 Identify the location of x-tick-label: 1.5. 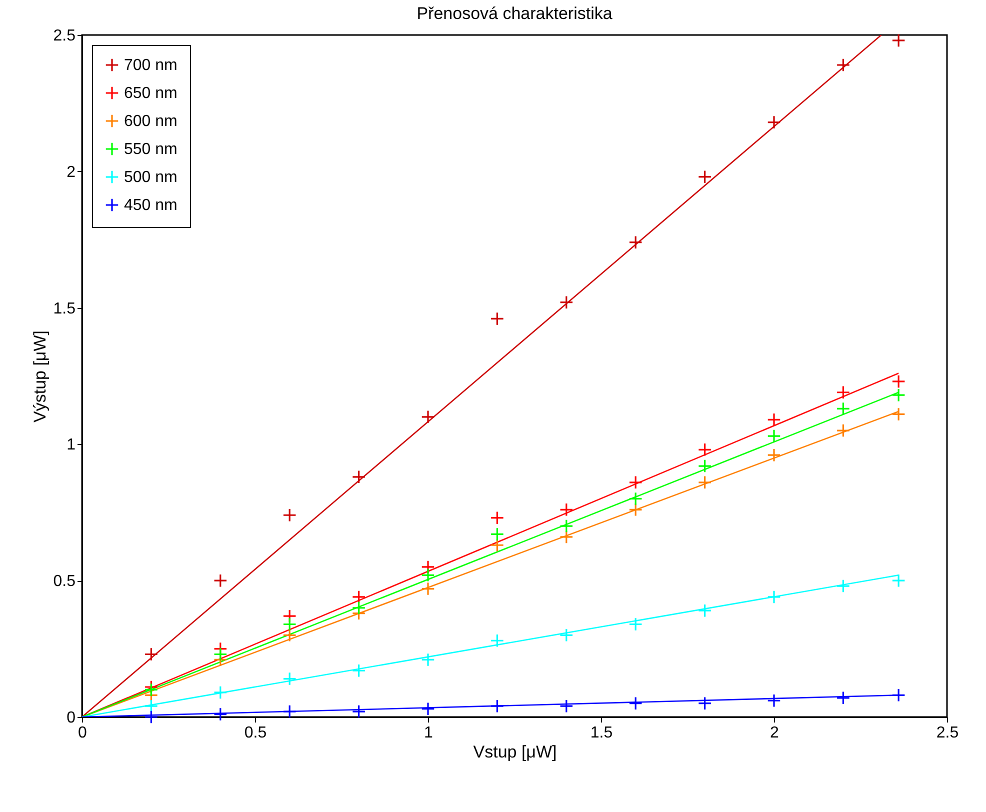
(601, 733).